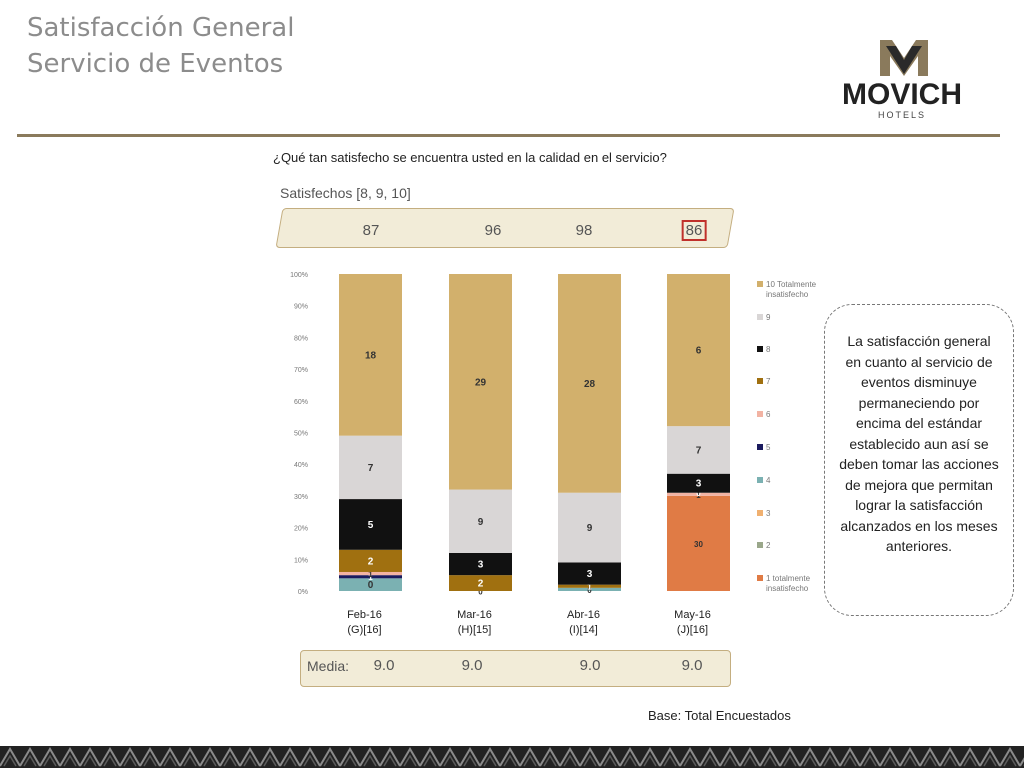  Describe the element at coordinates (301, 560) in the screenshot. I see `y-tick-label: 10%` at that location.